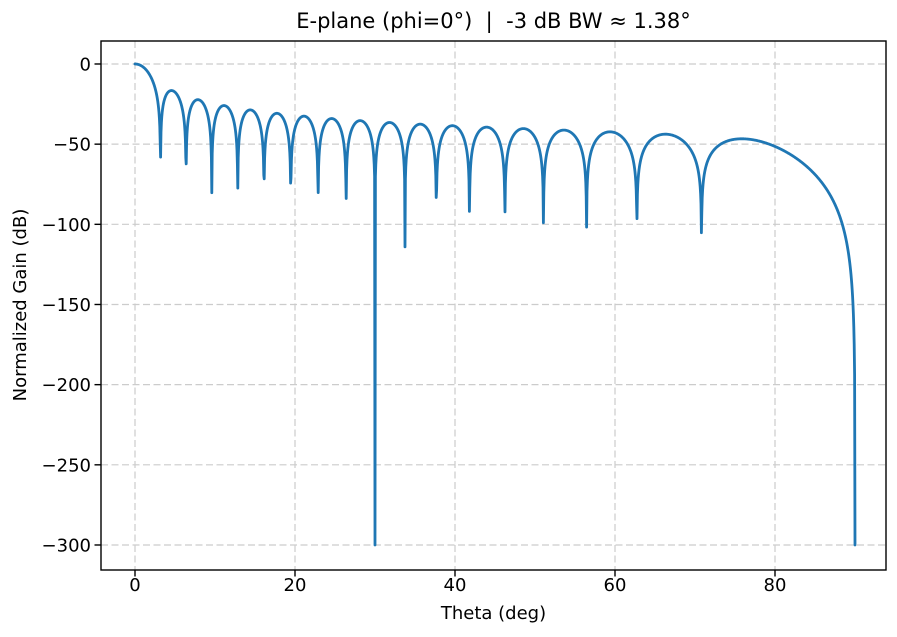 This screenshot has width=897, height=637. I want to click on x-tick-label: 80, so click(775, 585).